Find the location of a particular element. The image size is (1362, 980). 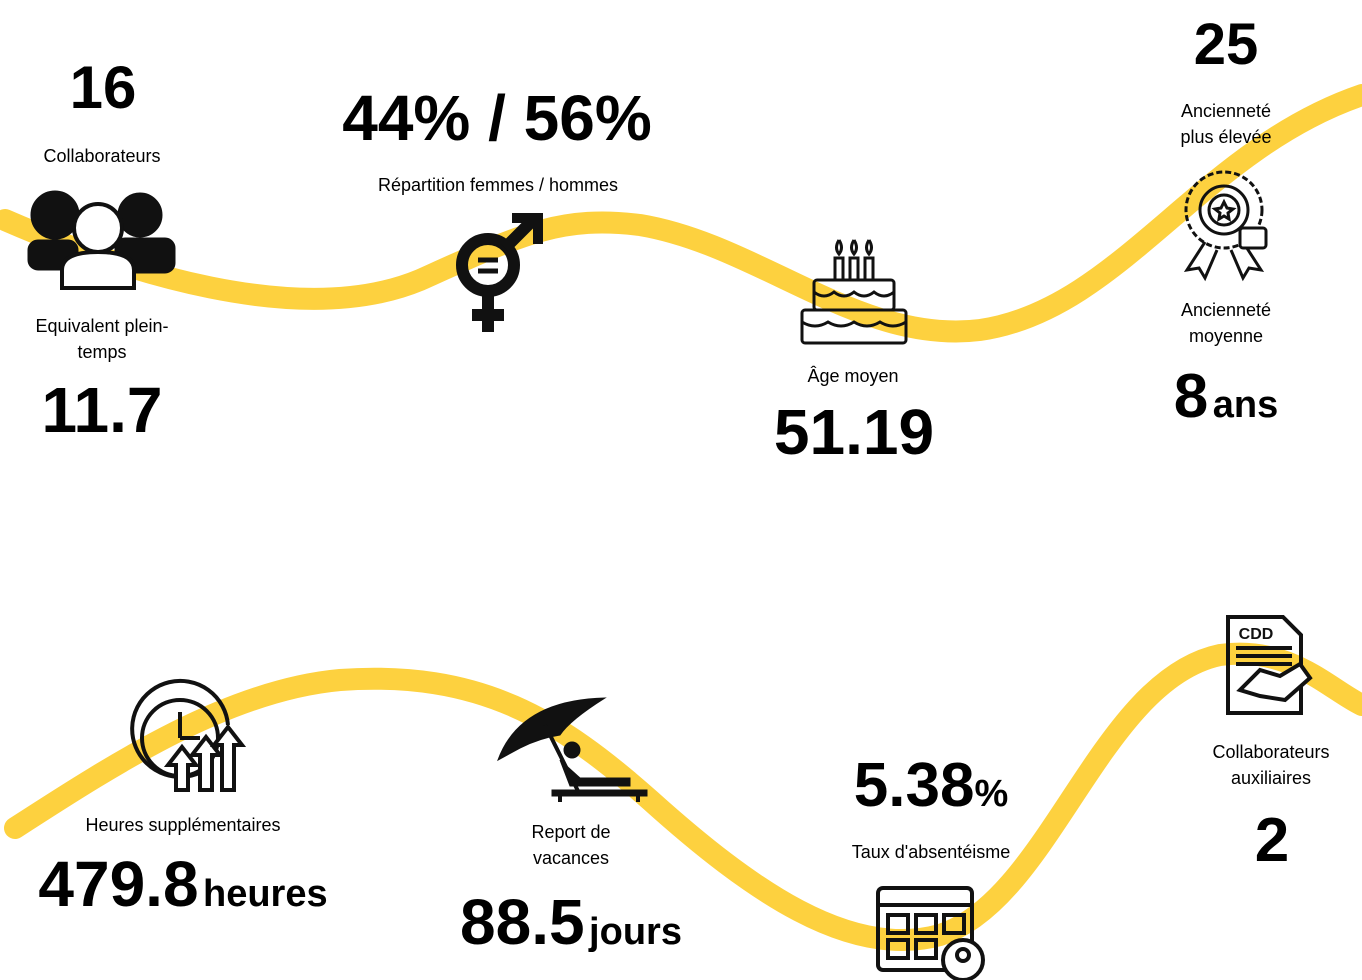

label: Répartition femmes / hommes is located at coordinates (498, 185).